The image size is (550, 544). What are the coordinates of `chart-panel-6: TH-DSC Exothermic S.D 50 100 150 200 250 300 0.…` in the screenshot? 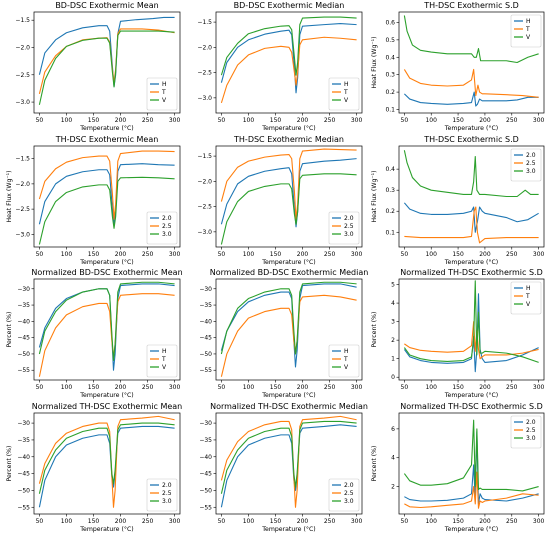 It's located at (458, 200).